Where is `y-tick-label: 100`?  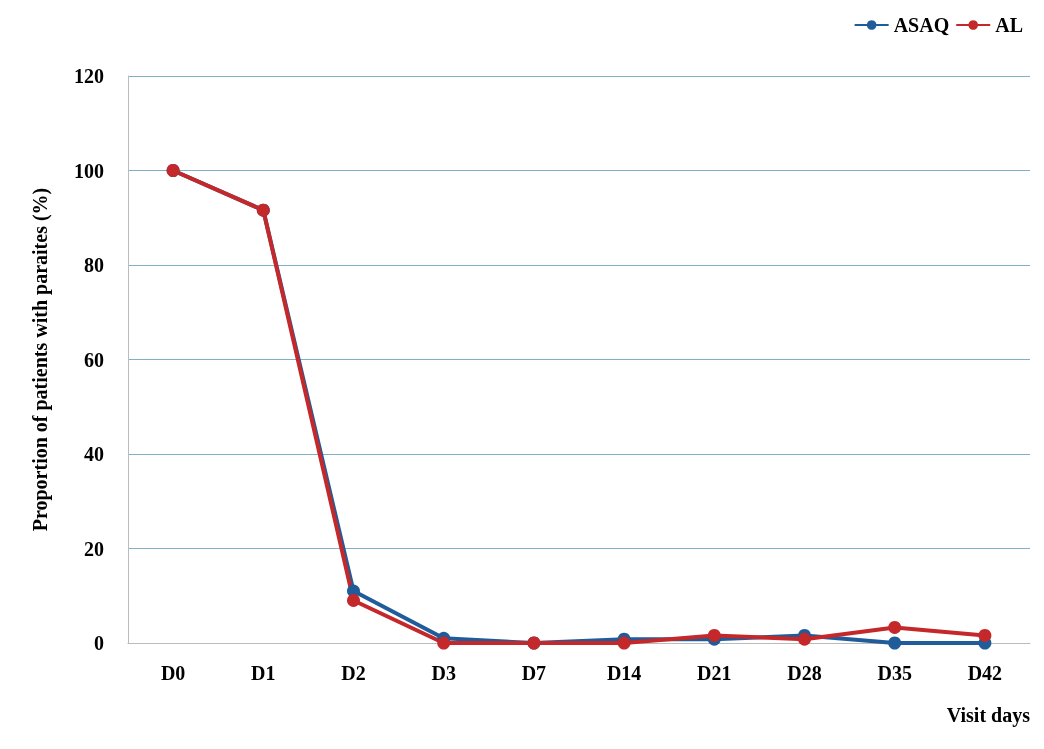
y-tick-label: 100 is located at coordinates (89, 170).